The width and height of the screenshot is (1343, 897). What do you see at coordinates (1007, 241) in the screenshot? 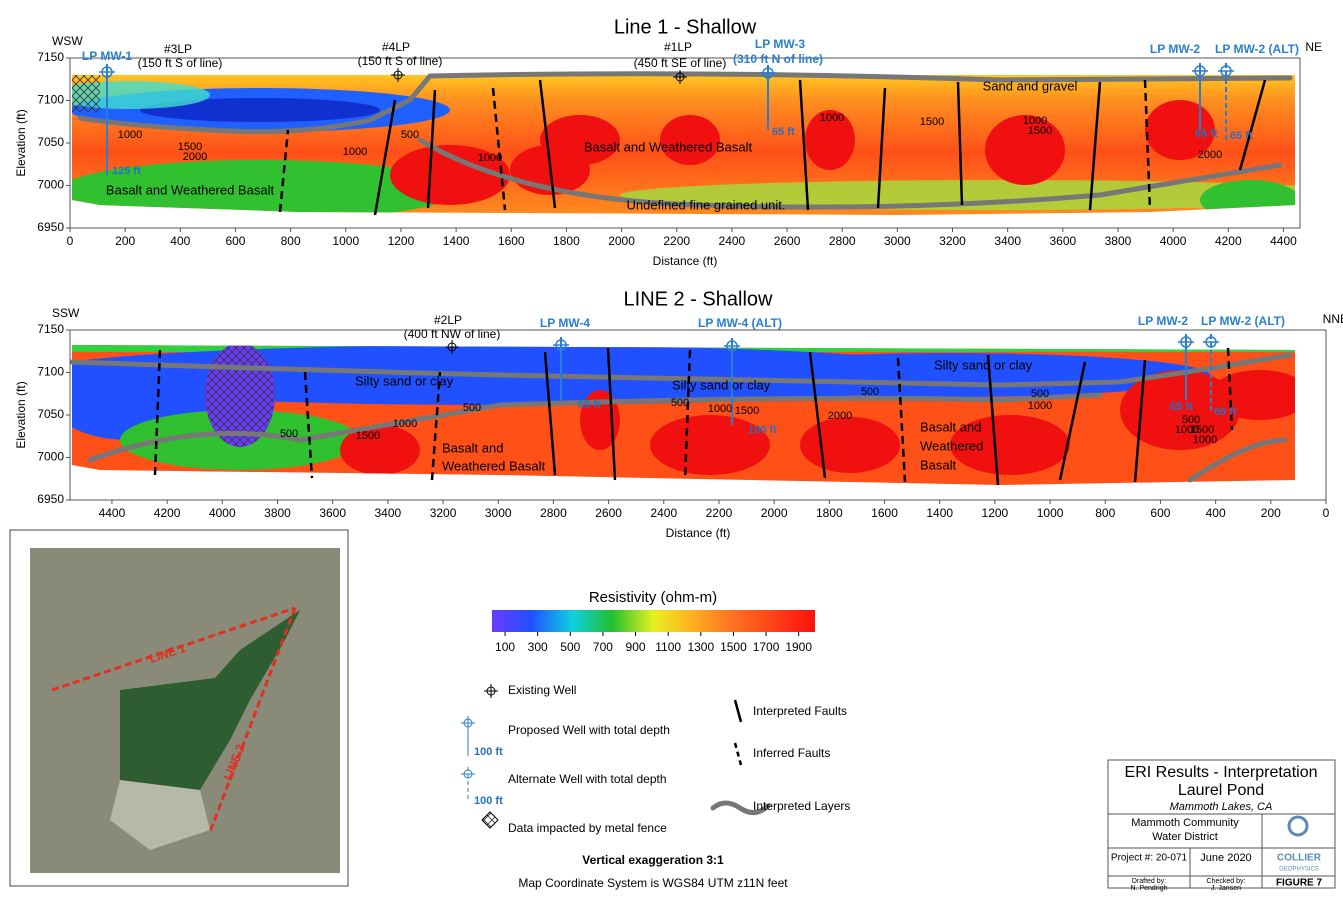
I see `x-tick-label: 3400` at bounding box center [1007, 241].